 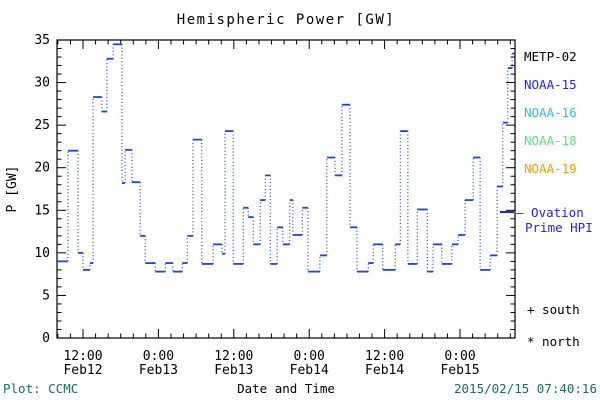 I want to click on ovation-legend-line1: — Ovation, so click(x=550, y=212).